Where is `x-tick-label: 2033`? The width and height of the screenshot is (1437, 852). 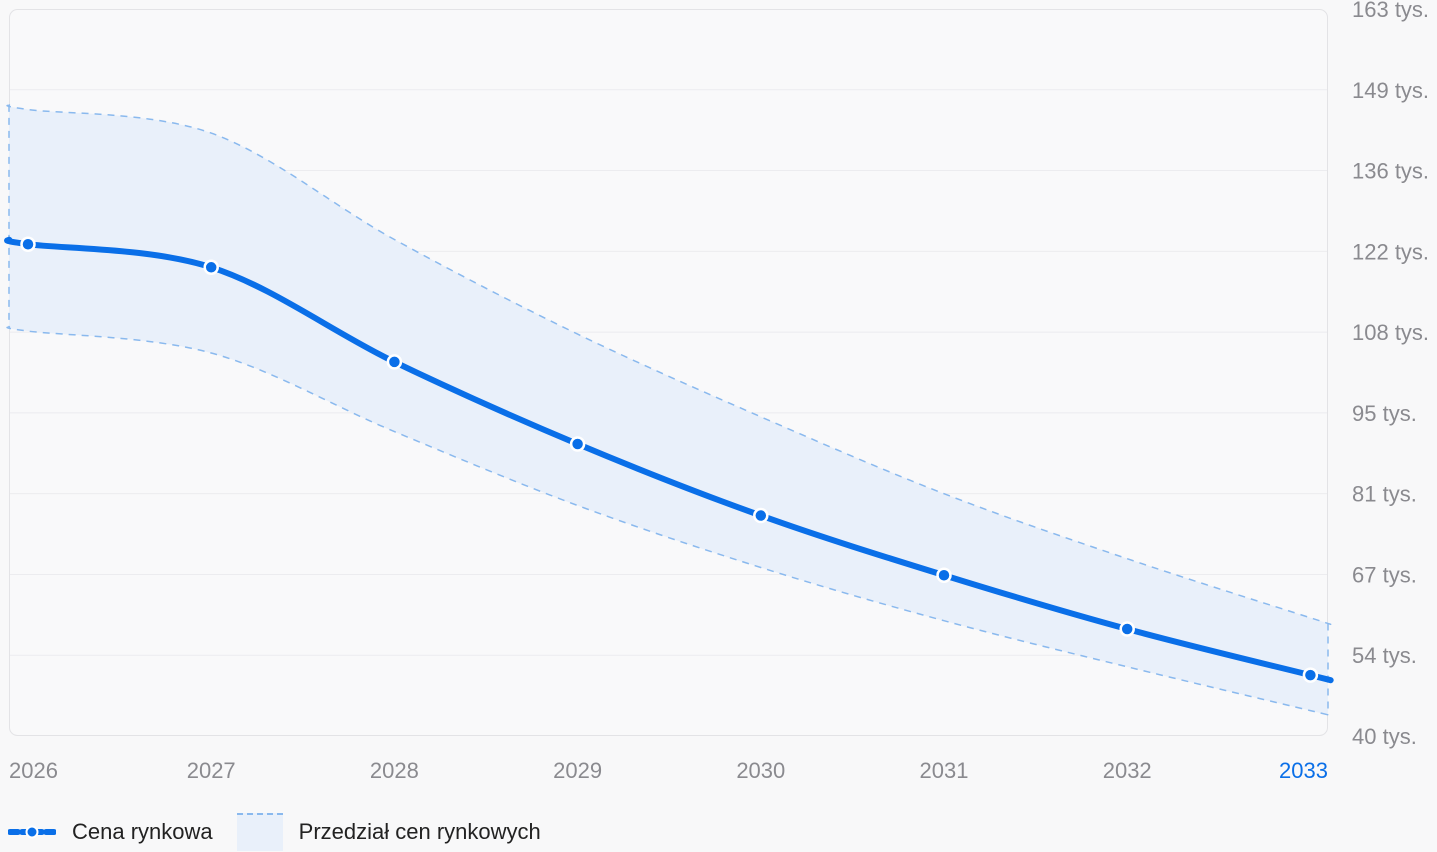 x-tick-label: 2033 is located at coordinates (1303, 770).